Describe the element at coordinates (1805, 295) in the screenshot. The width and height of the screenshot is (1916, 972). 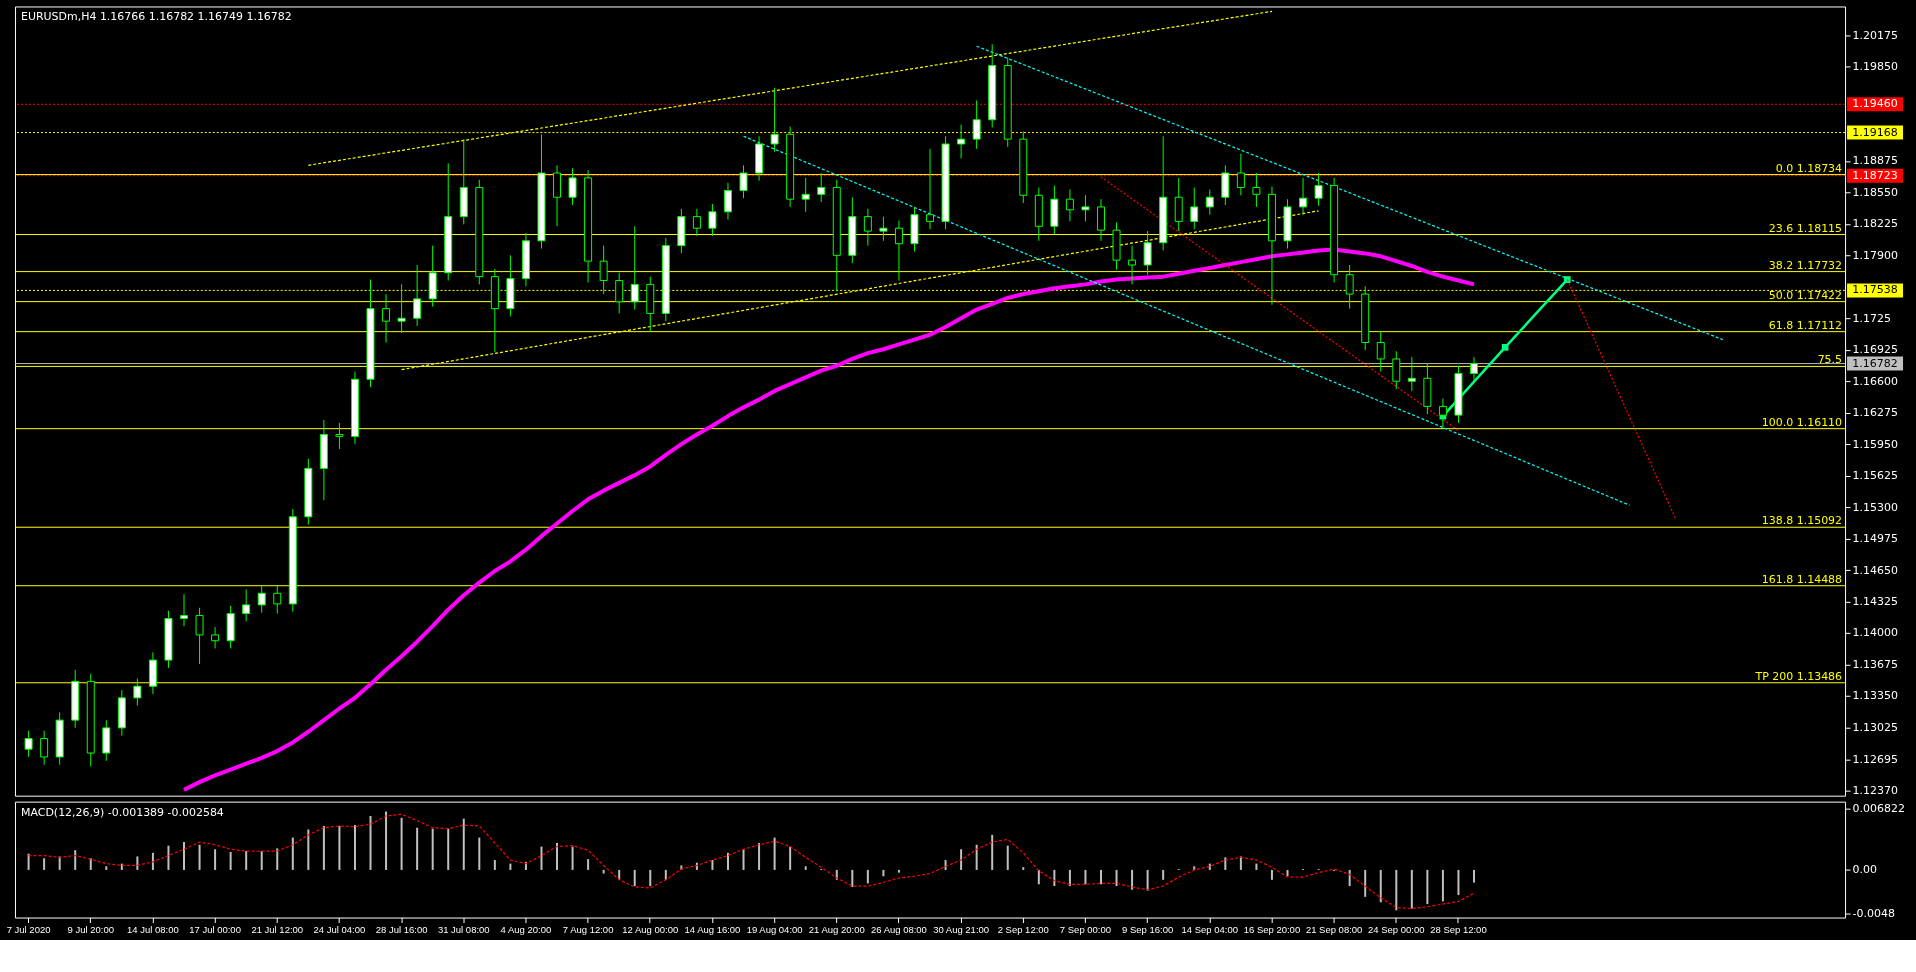
I see `annotation: 50.0 1.17422` at that location.